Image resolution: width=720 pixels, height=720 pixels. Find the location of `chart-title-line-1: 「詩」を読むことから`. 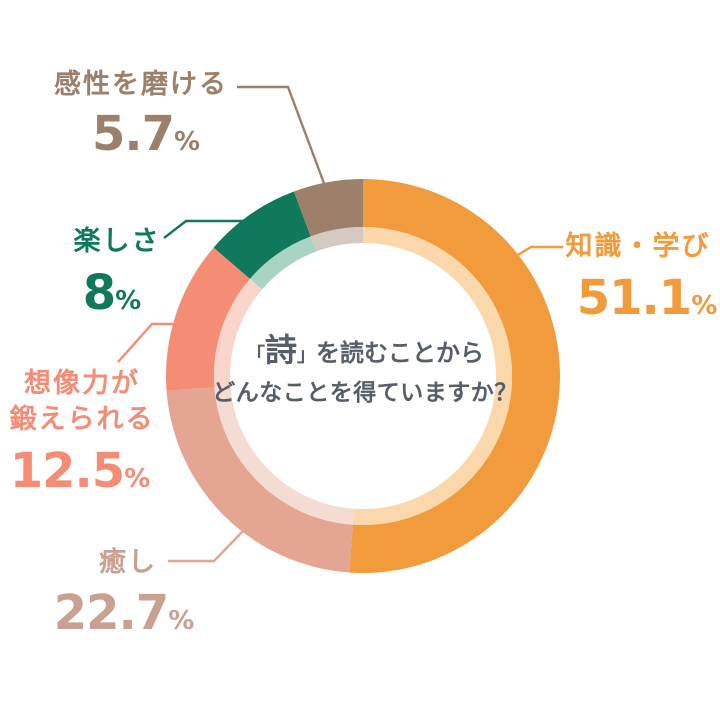

chart-title-line-1: 「詩」を読むことから is located at coordinates (365, 350).